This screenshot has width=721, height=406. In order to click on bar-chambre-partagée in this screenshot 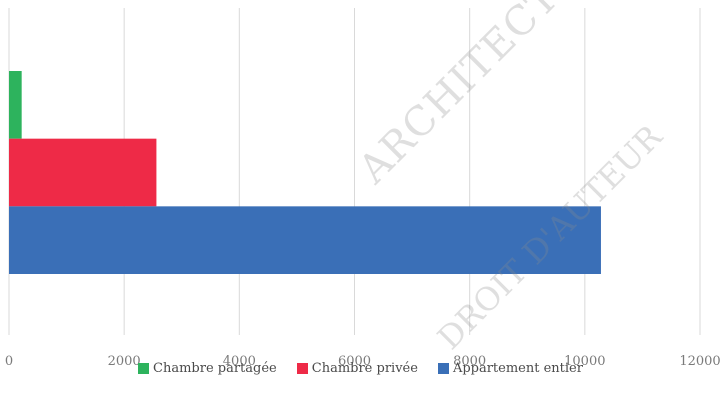, I will do `click(15, 105)`.